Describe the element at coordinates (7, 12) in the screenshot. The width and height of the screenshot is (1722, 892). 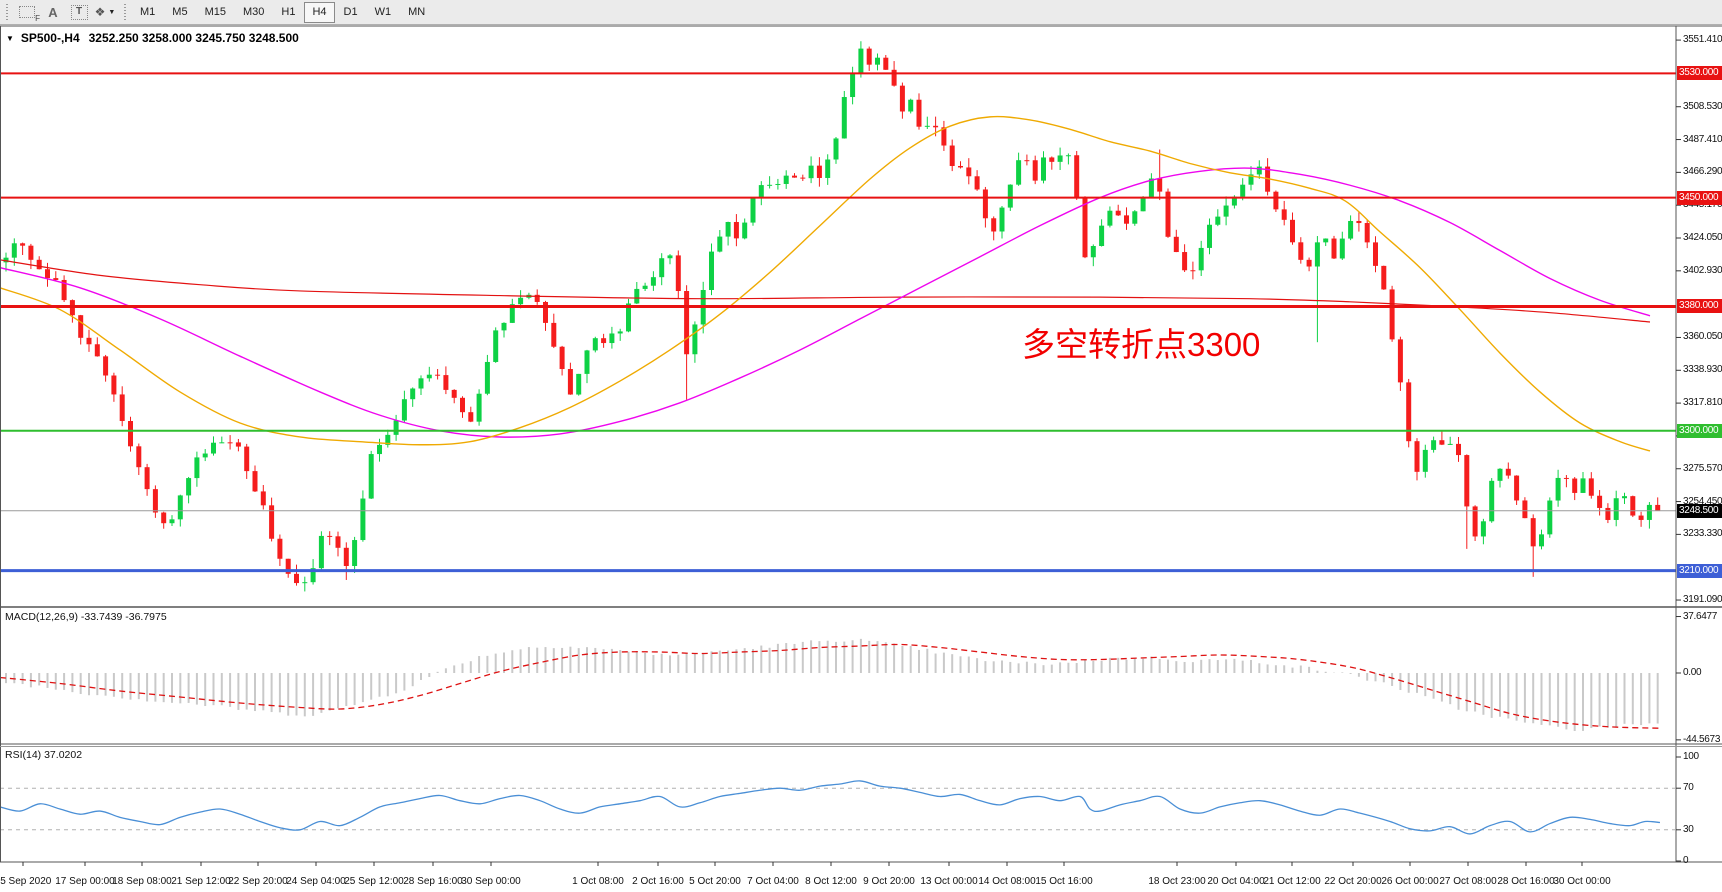
I see `toolbar-drag-handle` at that location.